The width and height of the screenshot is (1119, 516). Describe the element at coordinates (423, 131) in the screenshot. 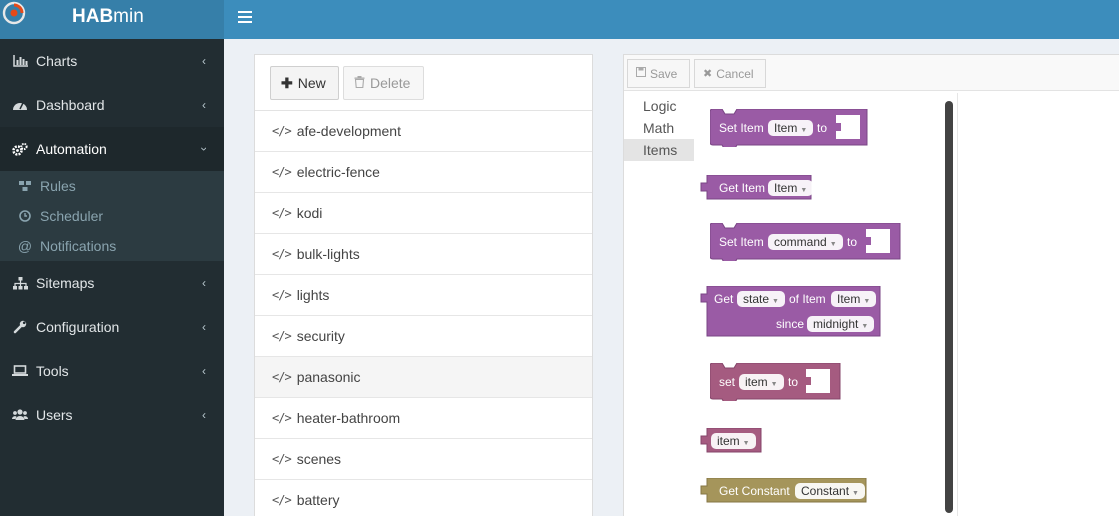

I see `rule-row: </> afe-development` at that location.